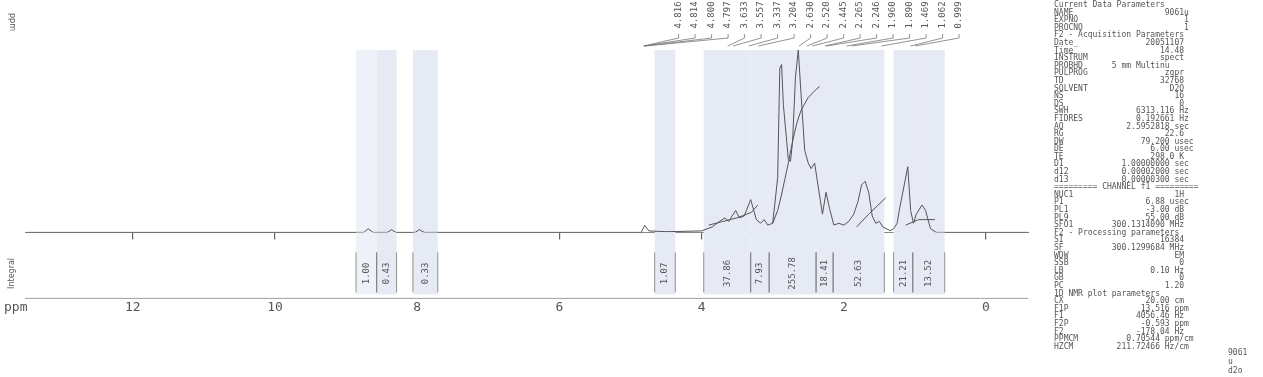 The width and height of the screenshot is (1263, 377). Describe the element at coordinates (559, 306) in the screenshot. I see `x-tick-label: 6` at that location.